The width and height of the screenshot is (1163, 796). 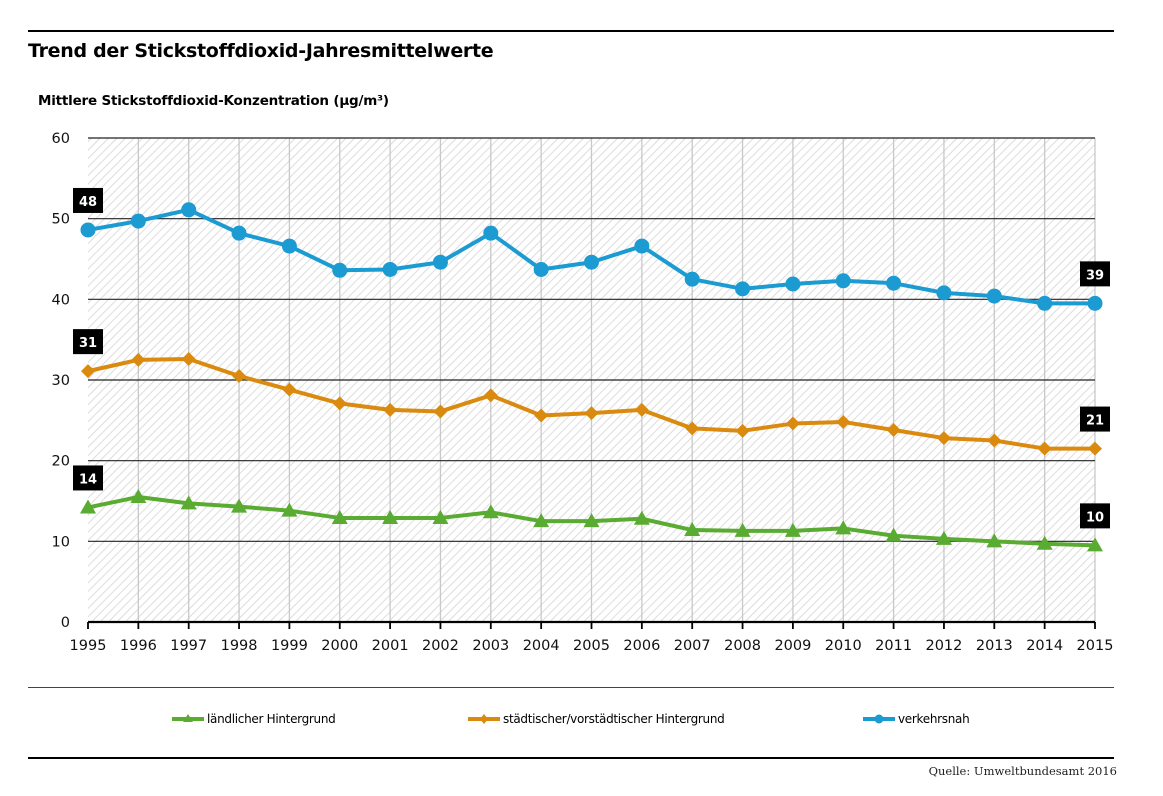 What do you see at coordinates (1095, 646) in the screenshot?
I see `x-tick-label: 2015` at bounding box center [1095, 646].